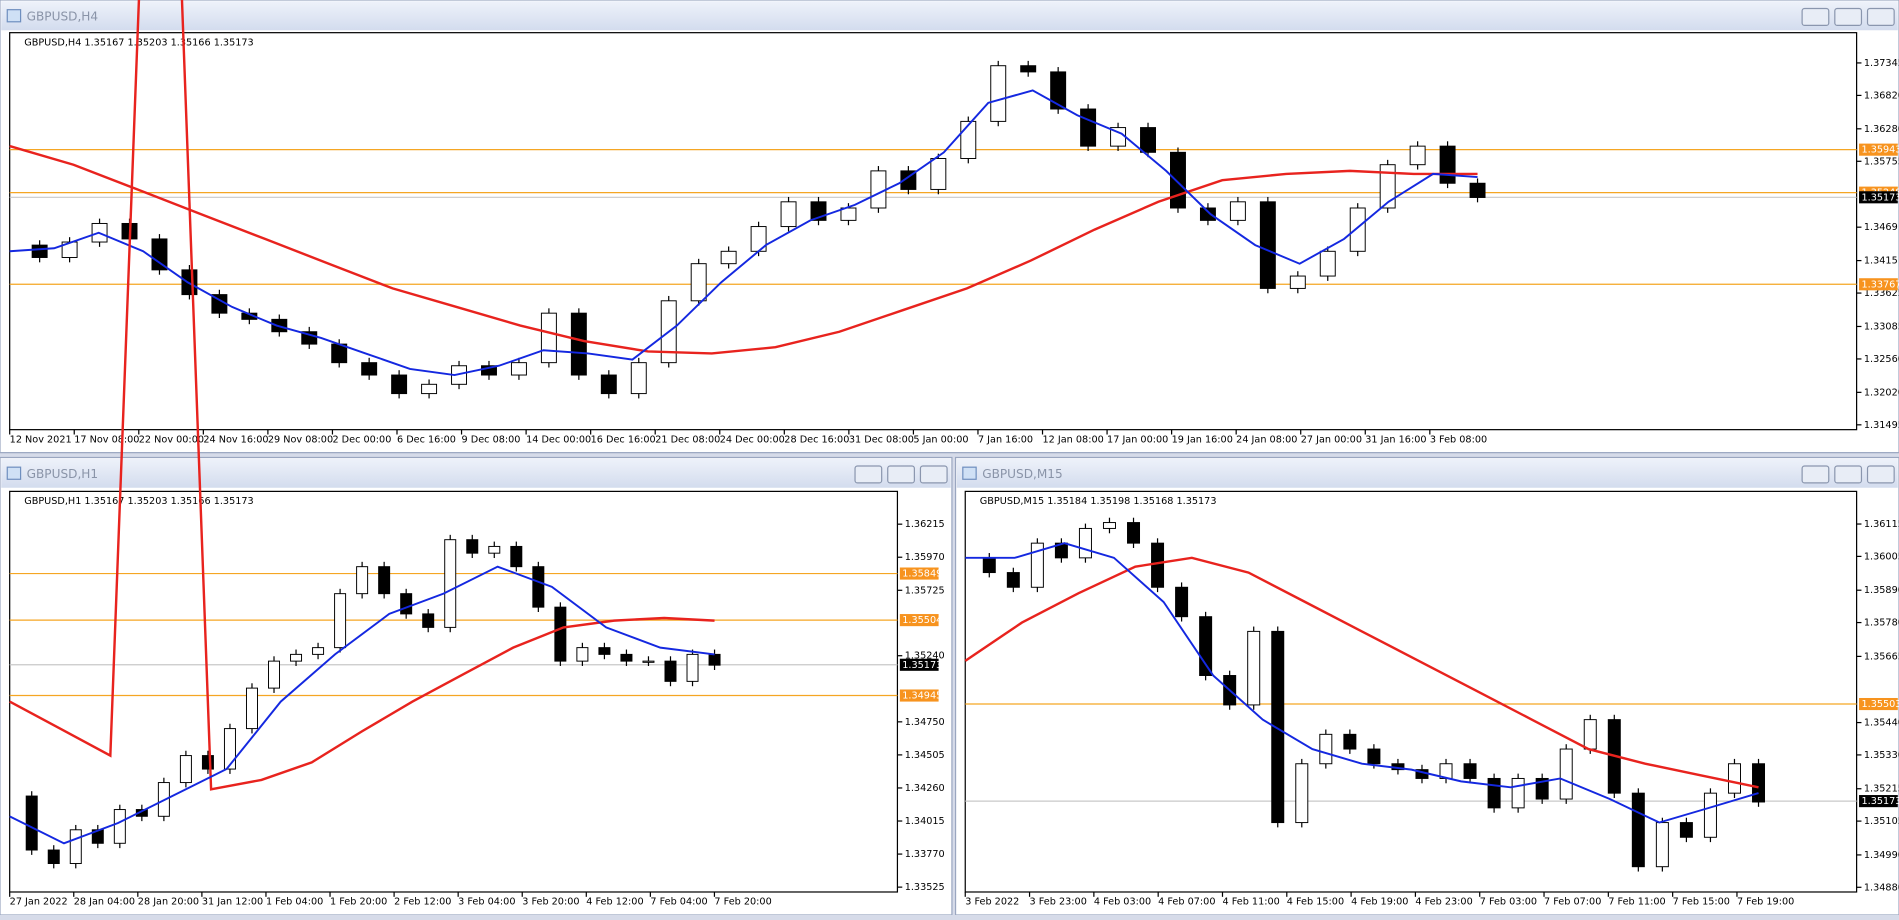  Describe the element at coordinates (1878, 197) in the screenshot. I see `current-price-tag` at that location.